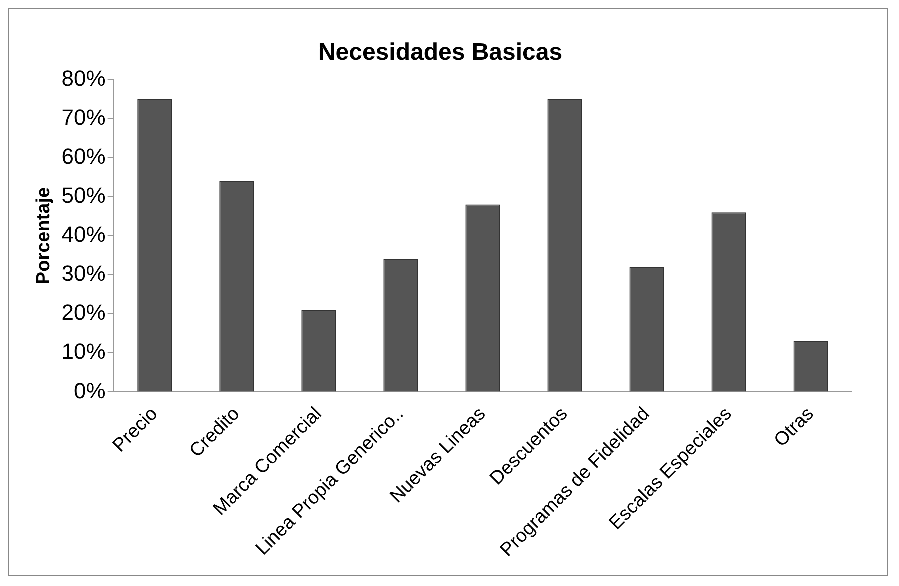 The width and height of the screenshot is (899, 586). What do you see at coordinates (84, 156) in the screenshot?
I see `y-tick-label: 60%` at bounding box center [84, 156].